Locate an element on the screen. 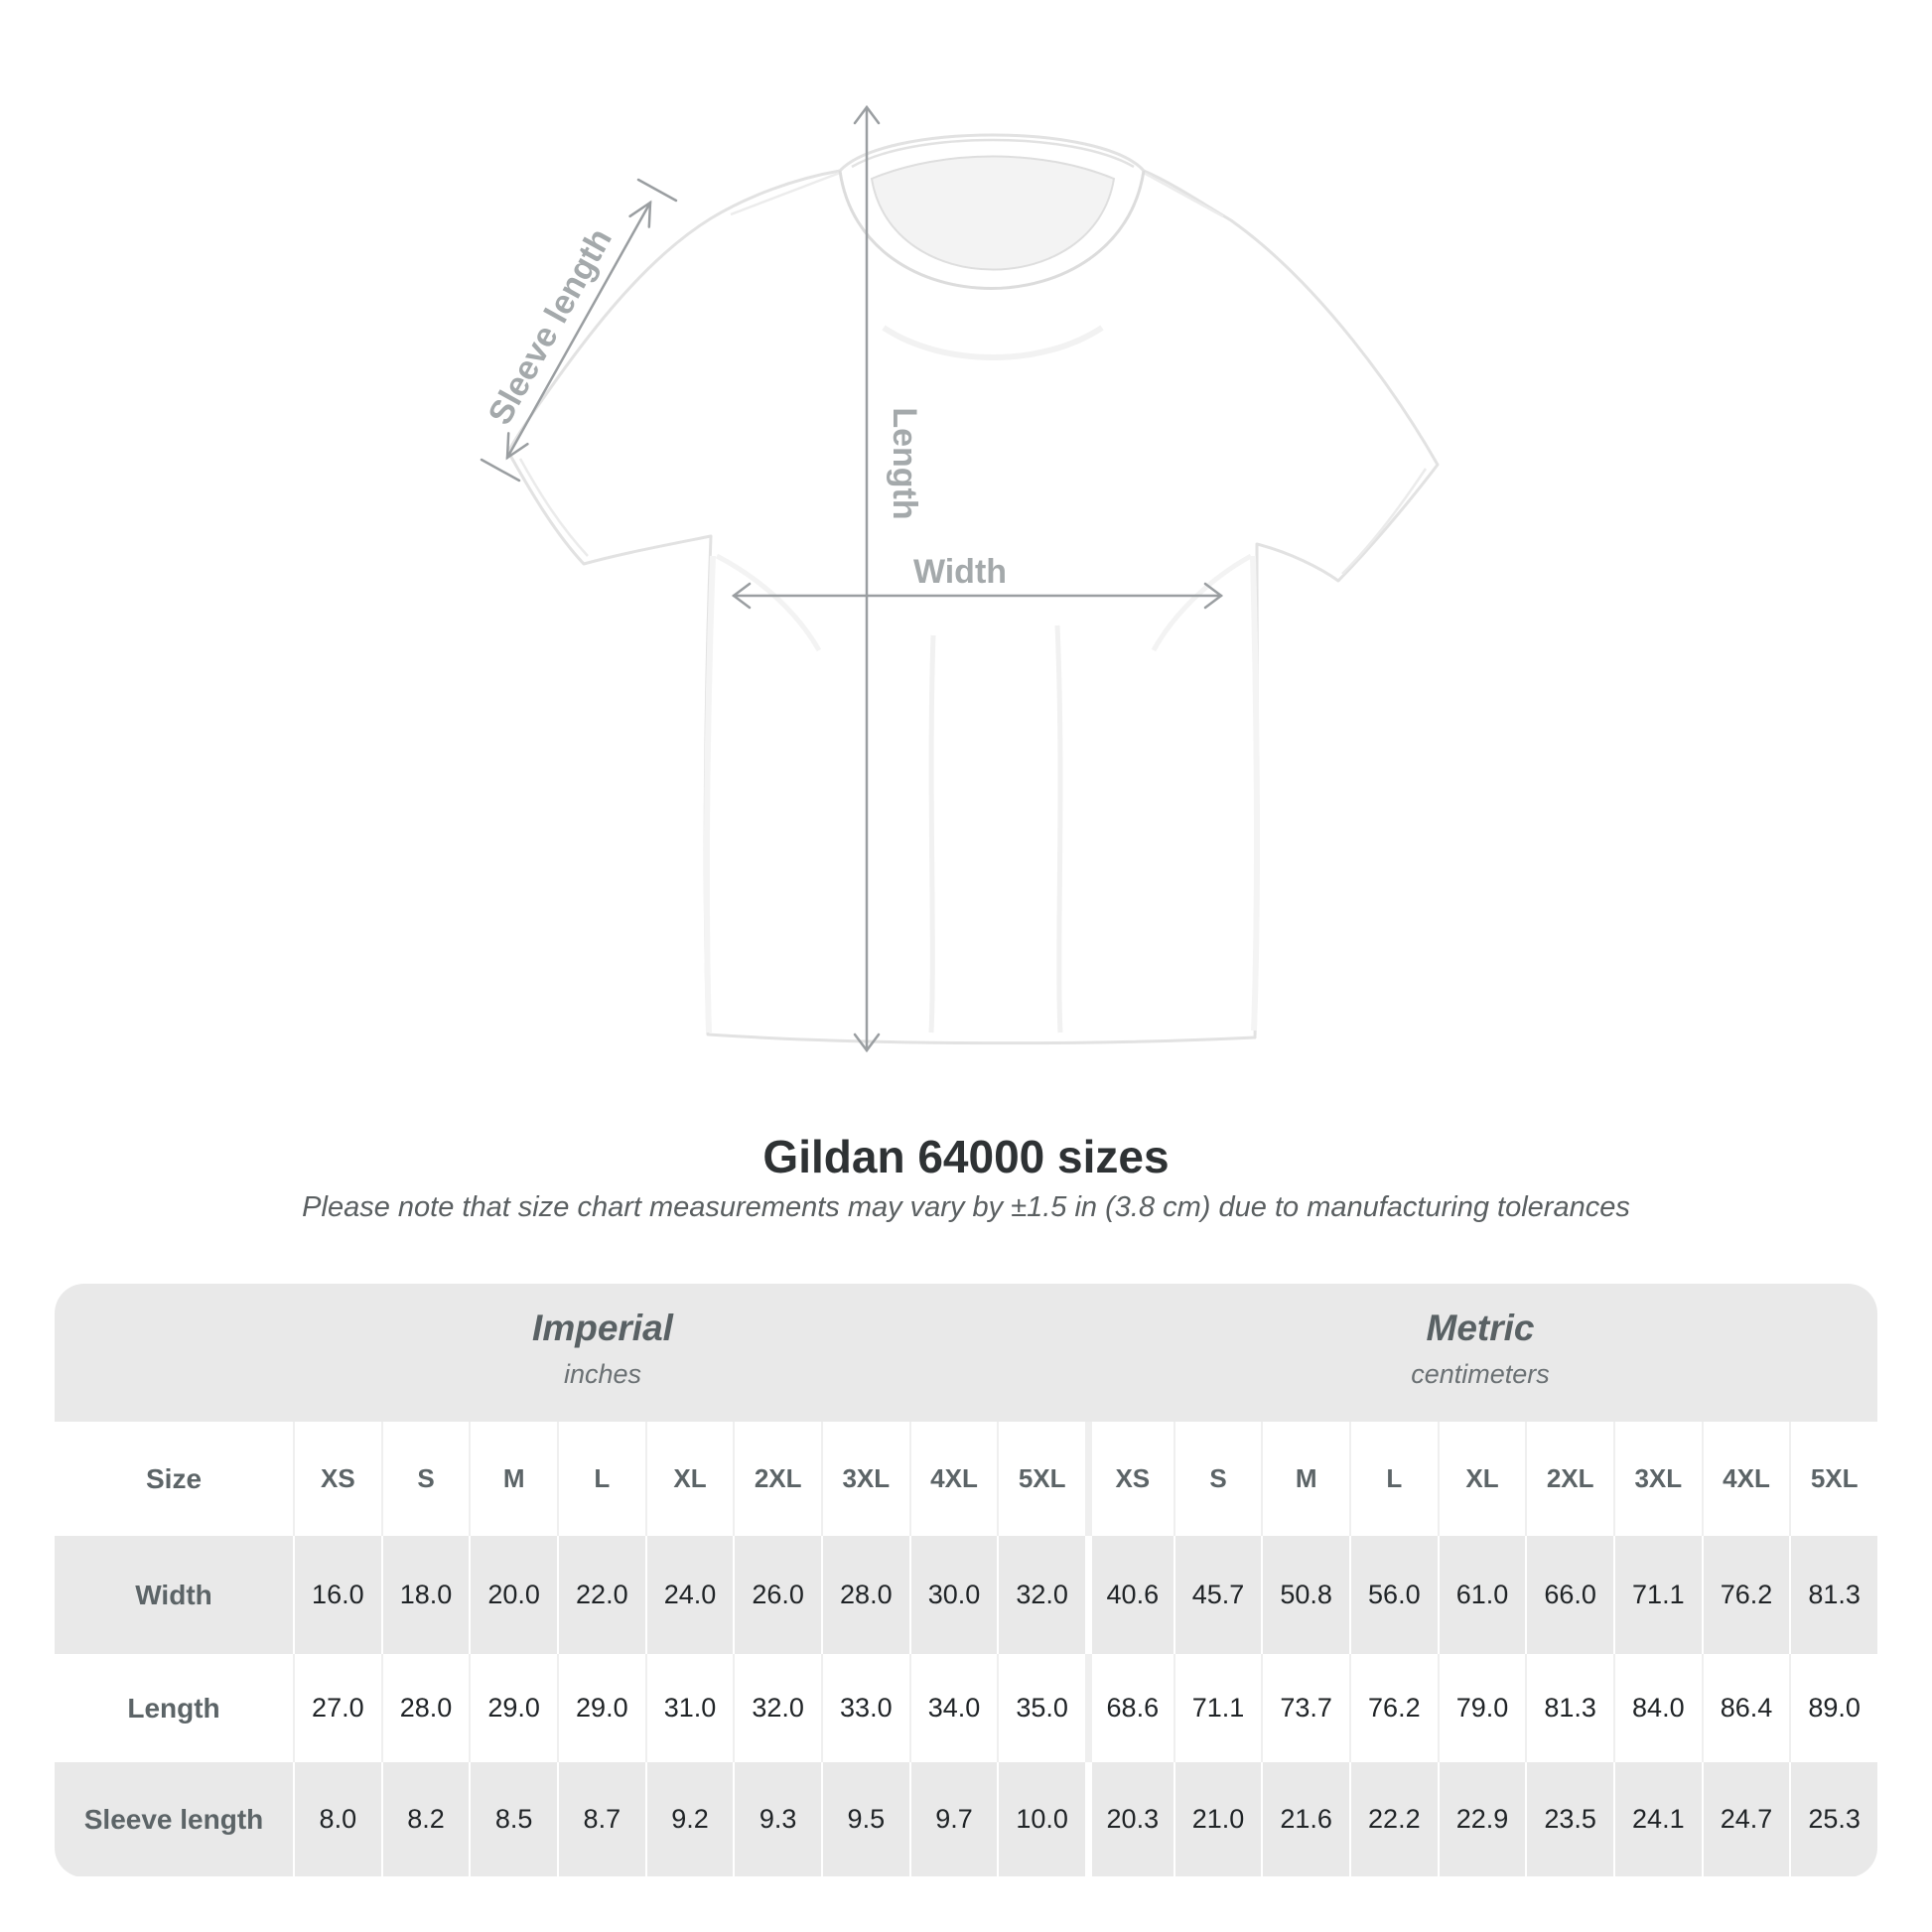 The height and width of the screenshot is (1932, 1932). size-label: 3XL is located at coordinates (865, 1479).